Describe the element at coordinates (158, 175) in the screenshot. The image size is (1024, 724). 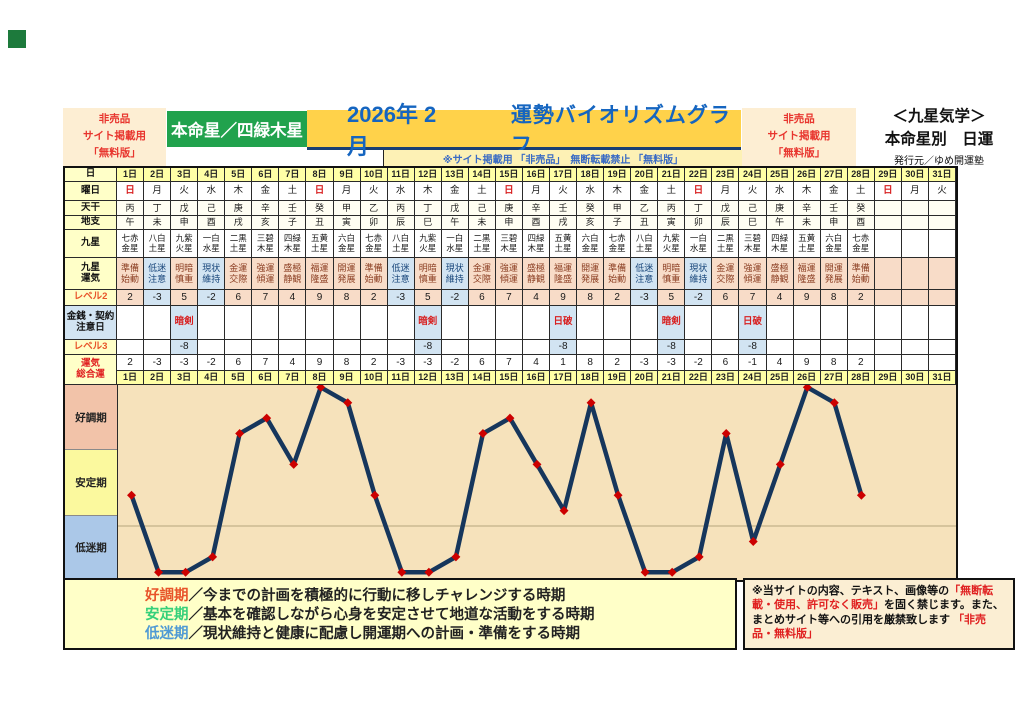
I see `date-cell: 2日` at that location.